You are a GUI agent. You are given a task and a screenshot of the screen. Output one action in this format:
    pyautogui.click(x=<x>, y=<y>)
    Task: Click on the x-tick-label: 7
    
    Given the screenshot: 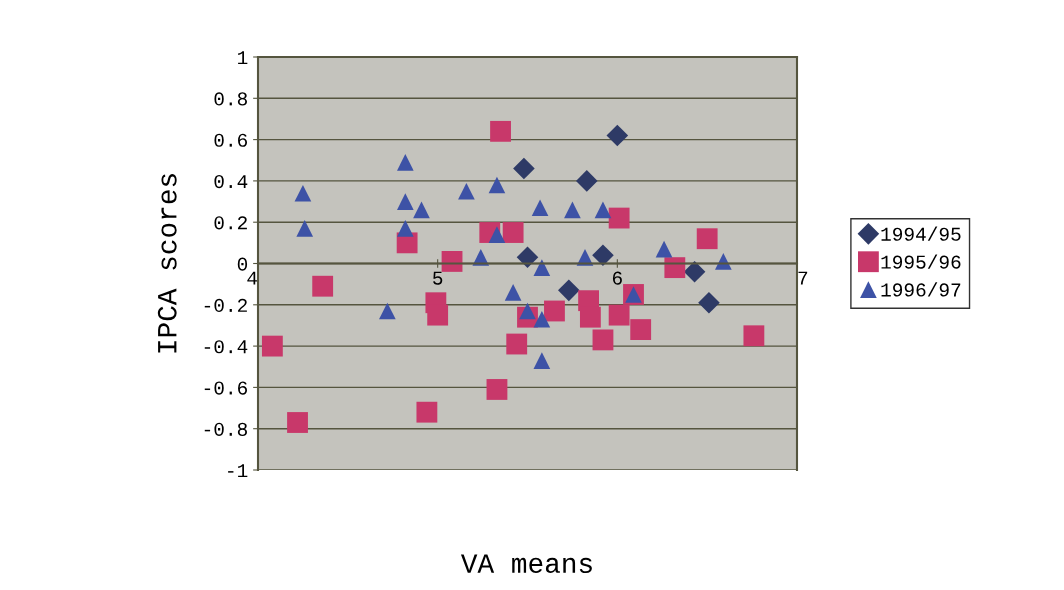 What is the action you would take?
    pyautogui.click(x=803, y=278)
    